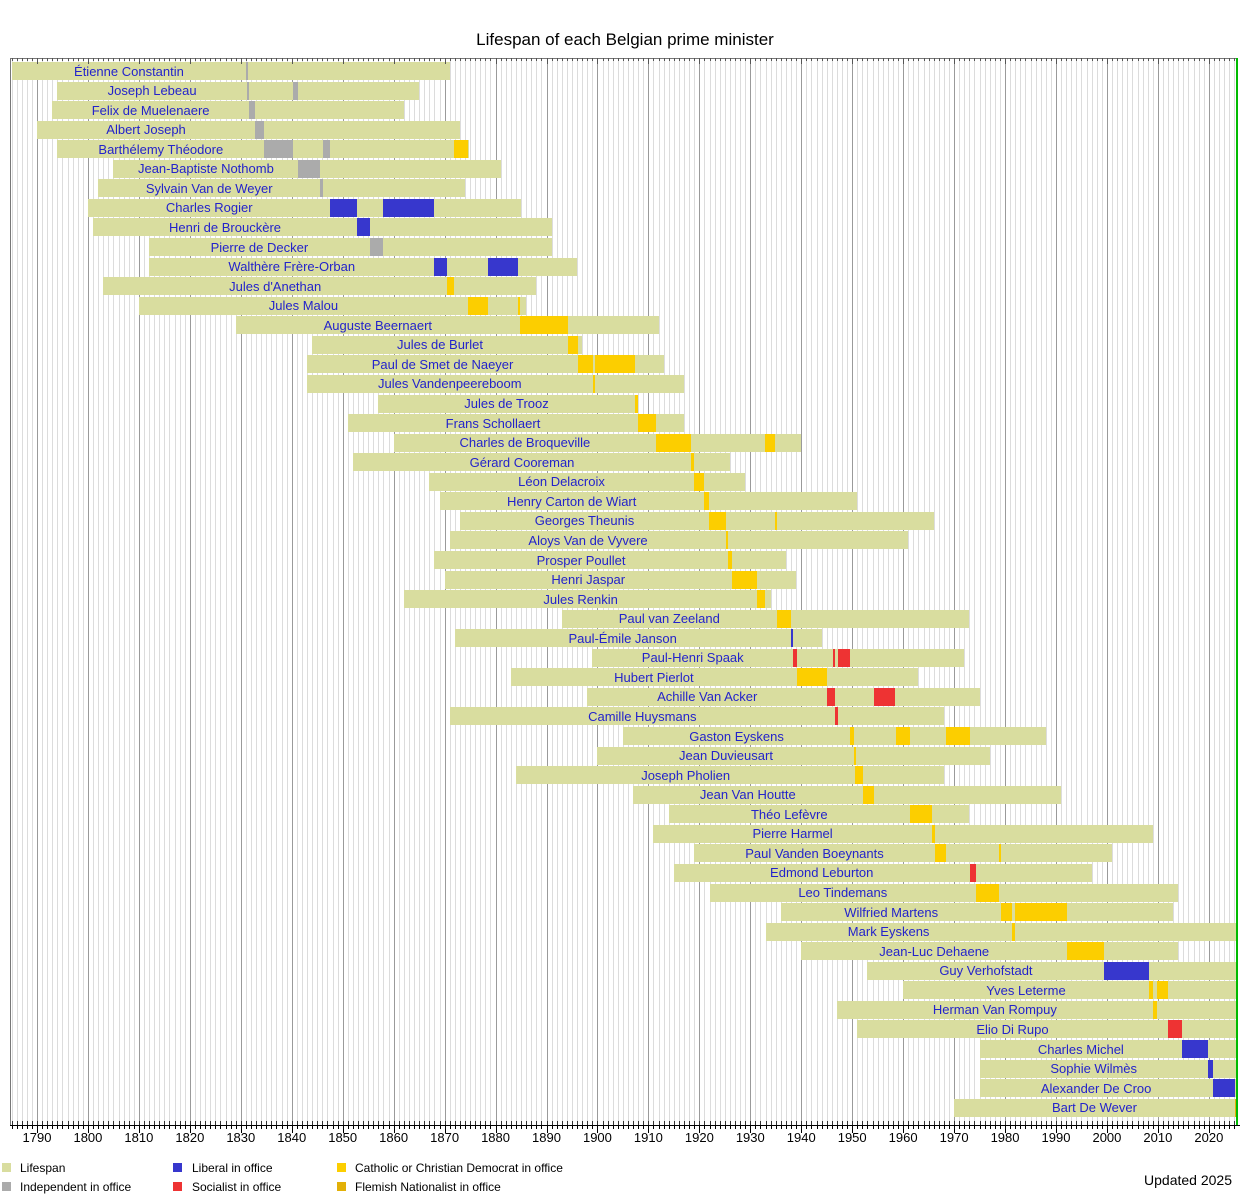  What do you see at coordinates (10, 591) in the screenshot?
I see `chart-left-border` at bounding box center [10, 591].